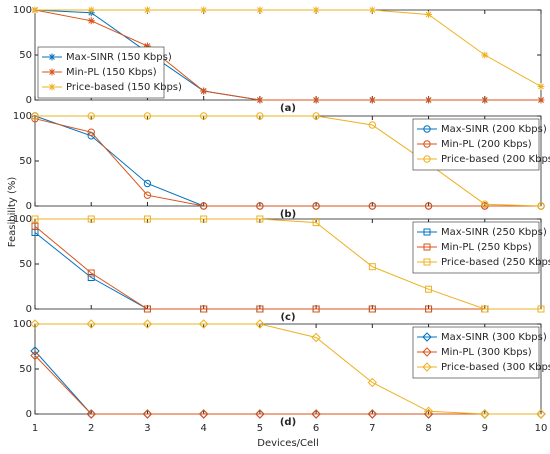 This screenshot has height=454, width=550. Describe the element at coordinates (288, 108) in the screenshot. I see `panel-label: (a)` at that location.